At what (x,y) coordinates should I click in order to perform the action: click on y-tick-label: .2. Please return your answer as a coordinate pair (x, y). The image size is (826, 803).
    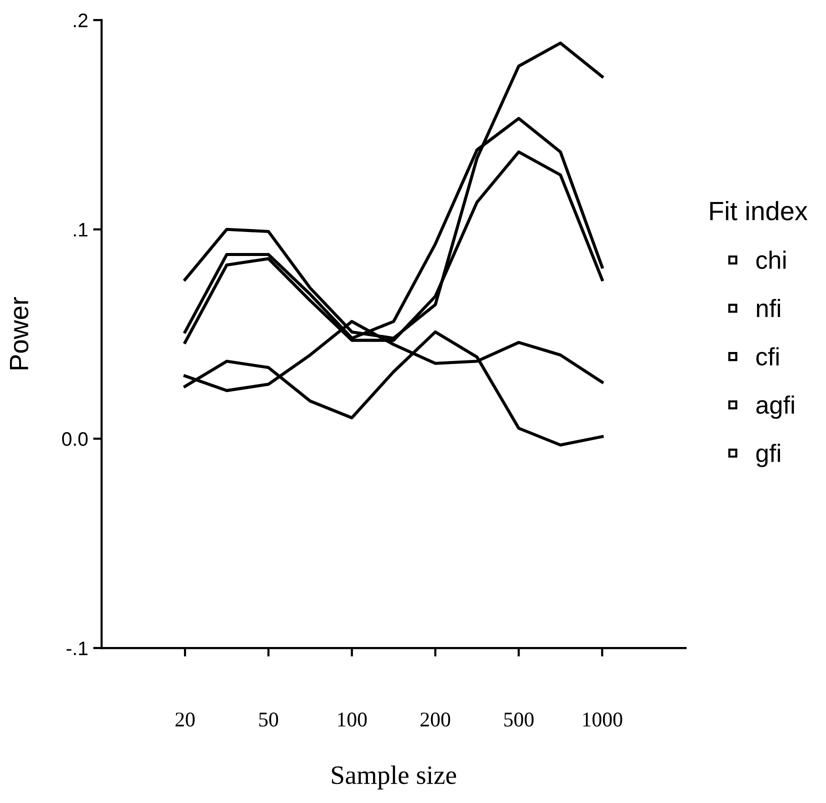
    Looking at the image, I should click on (81, 21).